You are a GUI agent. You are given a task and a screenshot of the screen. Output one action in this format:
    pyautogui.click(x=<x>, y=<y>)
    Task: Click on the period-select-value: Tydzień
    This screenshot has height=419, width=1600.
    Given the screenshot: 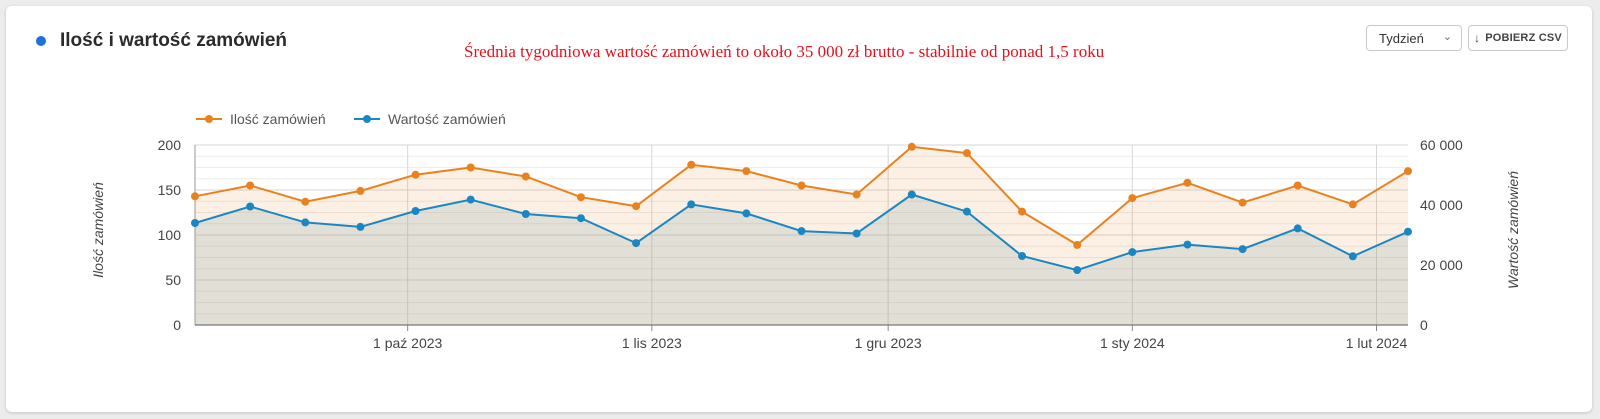 What is the action you would take?
    pyautogui.click(x=1401, y=38)
    